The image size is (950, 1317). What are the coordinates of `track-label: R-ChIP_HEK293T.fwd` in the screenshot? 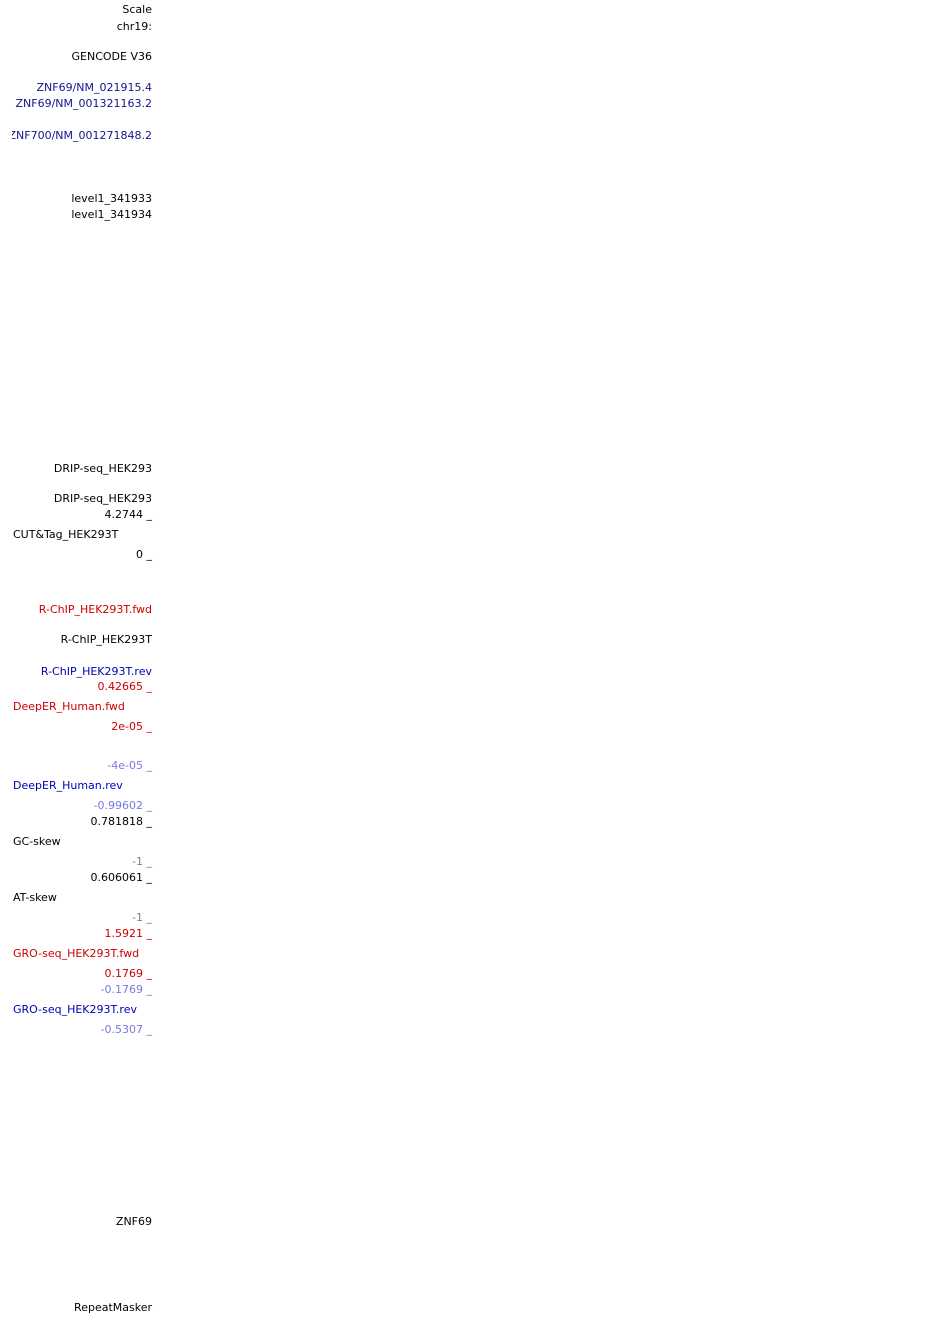 It's located at (95, 609).